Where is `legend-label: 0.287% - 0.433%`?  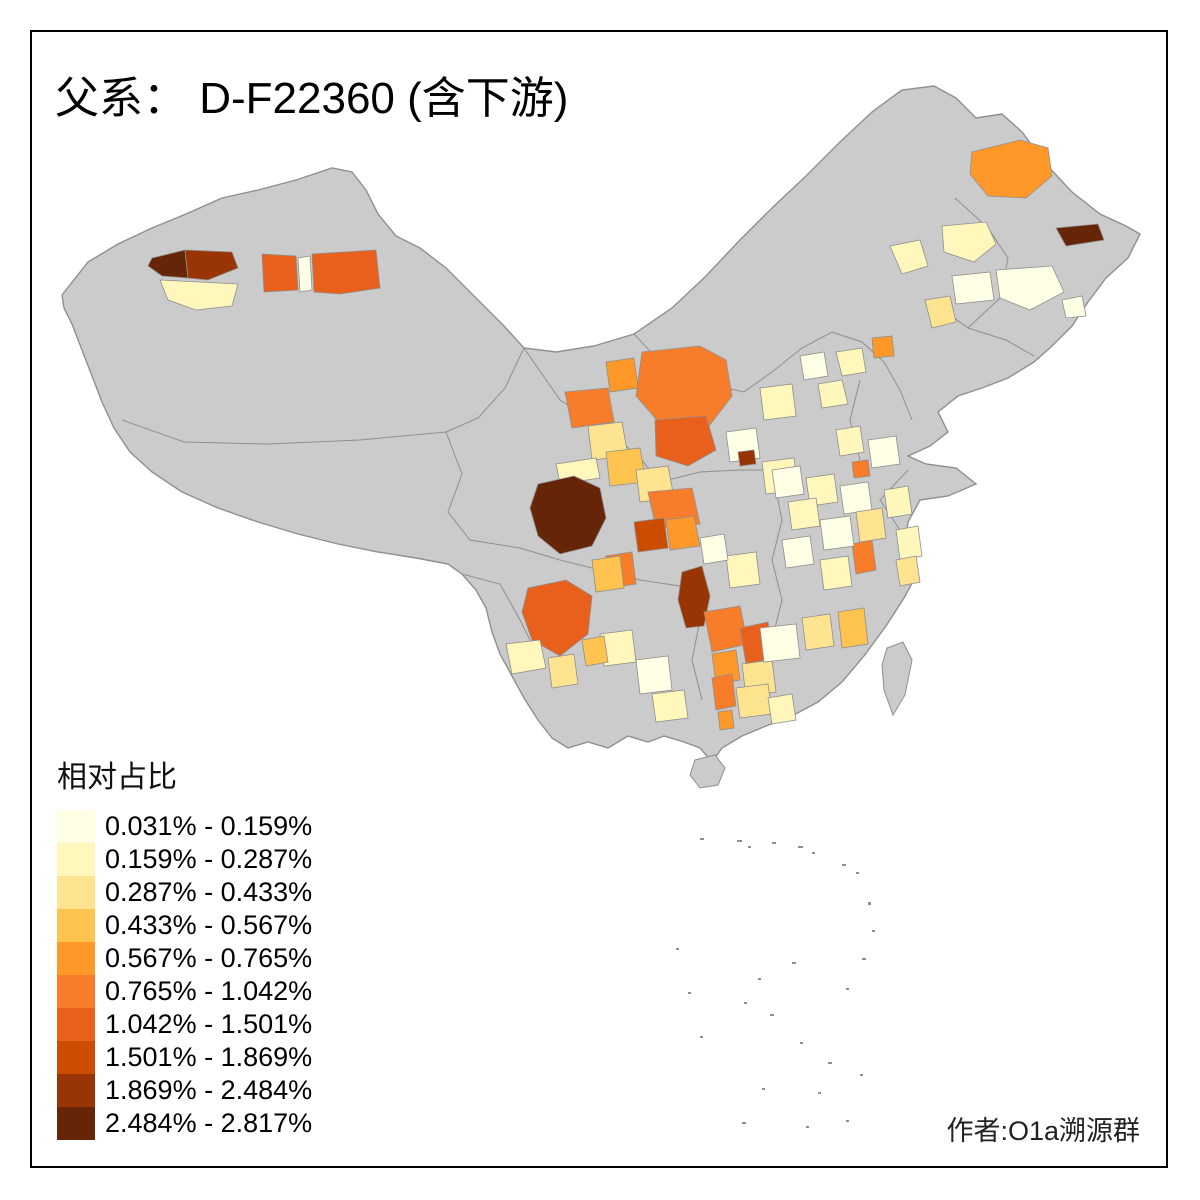 legend-label: 0.287% - 0.433% is located at coordinates (209, 892).